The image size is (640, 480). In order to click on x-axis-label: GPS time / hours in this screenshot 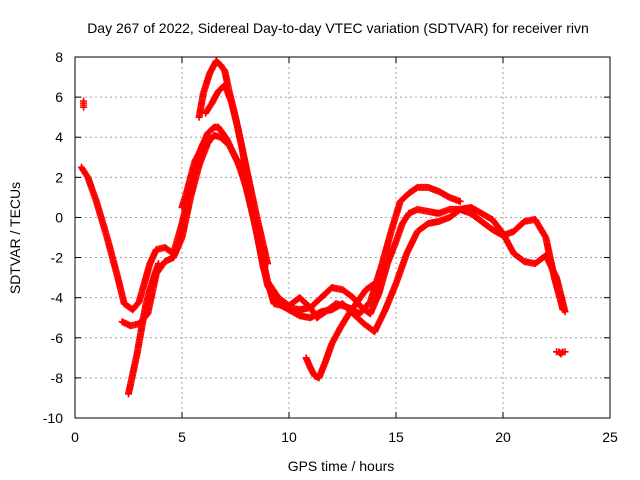, I will do `click(341, 466)`.